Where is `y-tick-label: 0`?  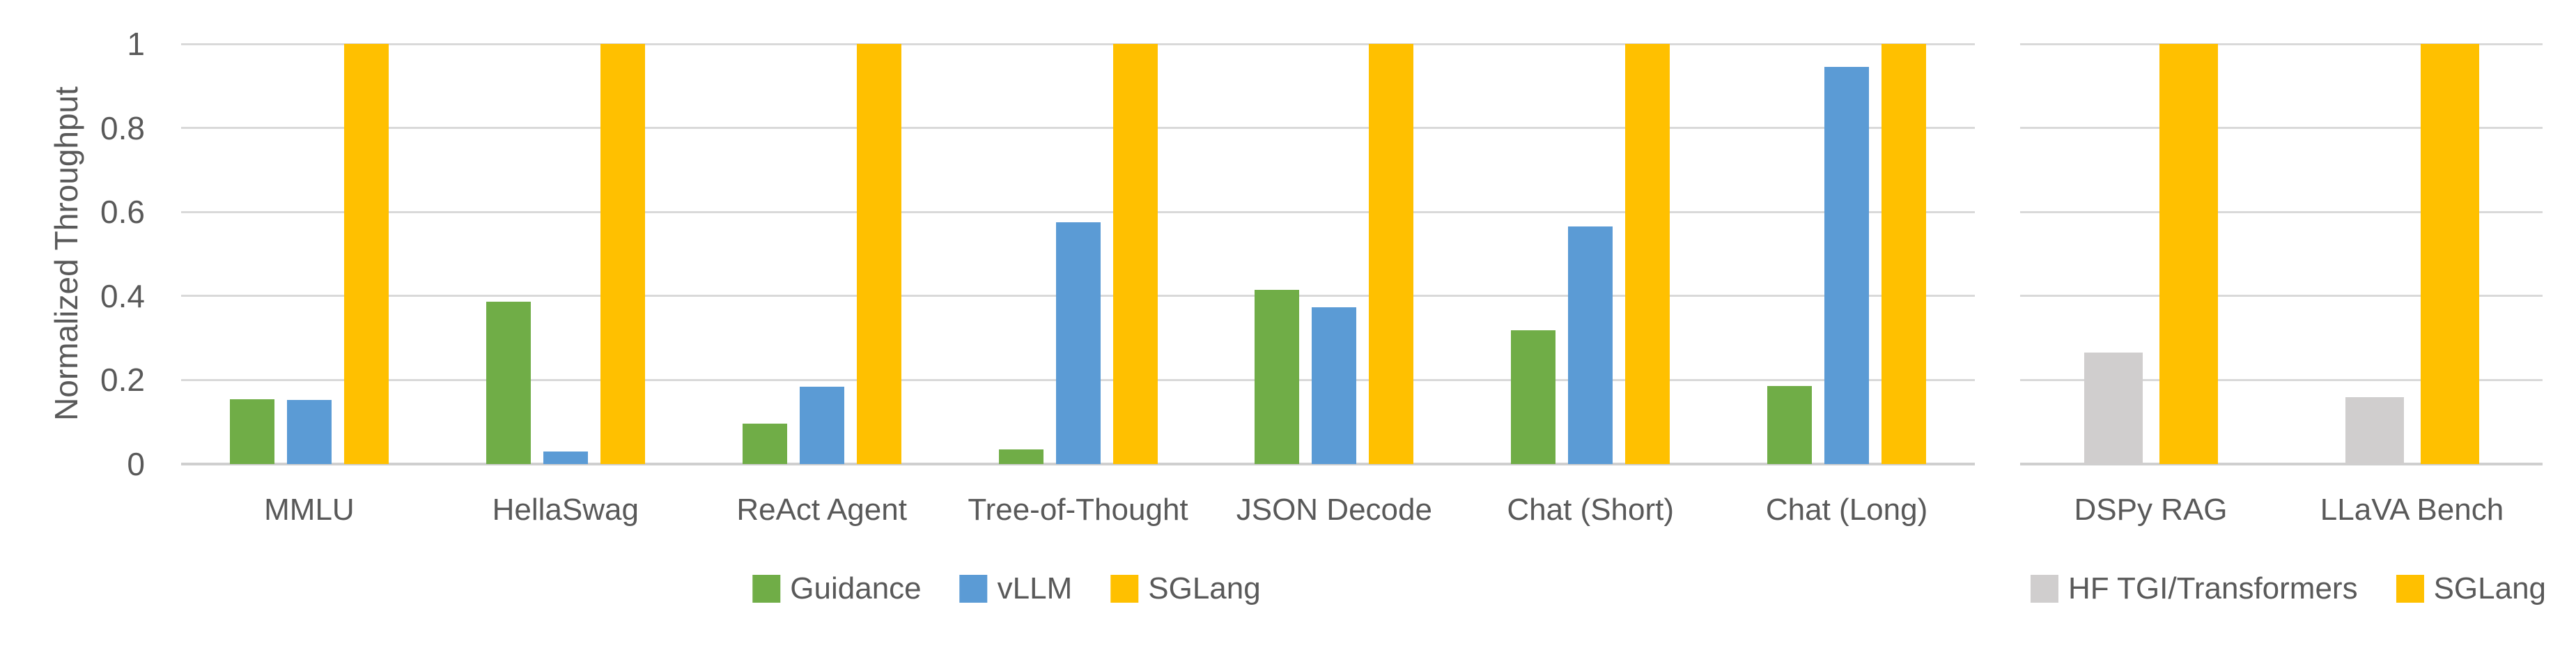 y-tick-label: 0 is located at coordinates (136, 464).